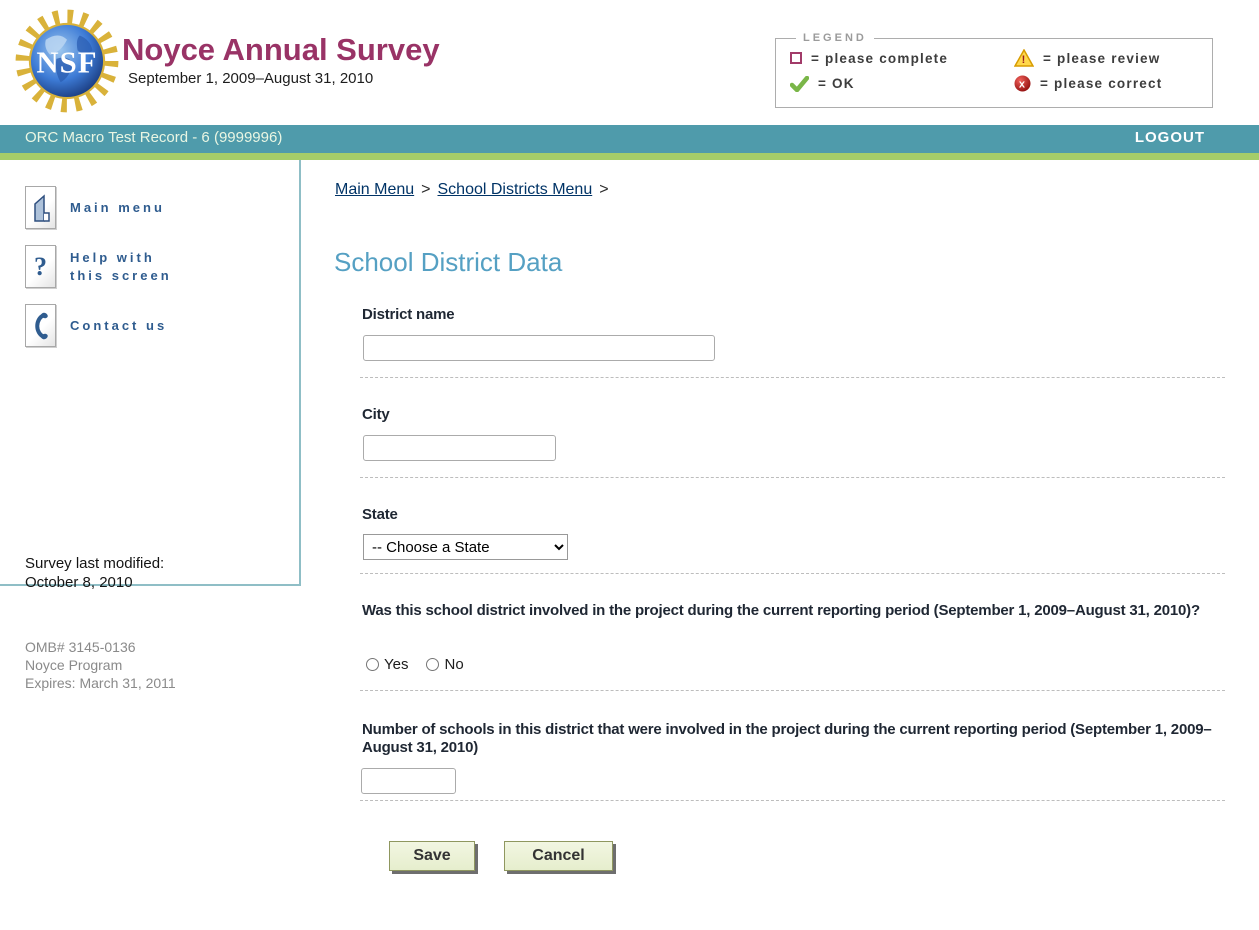  Describe the element at coordinates (117, 207) in the screenshot. I see `sidebar-item-label: Main menu` at that location.